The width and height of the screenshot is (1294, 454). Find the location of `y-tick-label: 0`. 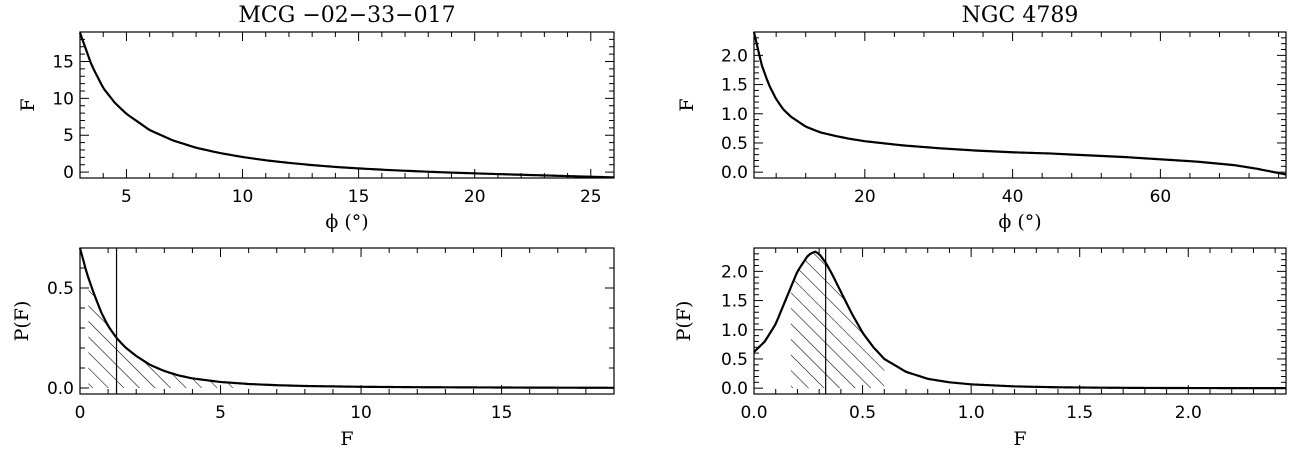

y-tick-label: 0 is located at coordinates (68, 173).